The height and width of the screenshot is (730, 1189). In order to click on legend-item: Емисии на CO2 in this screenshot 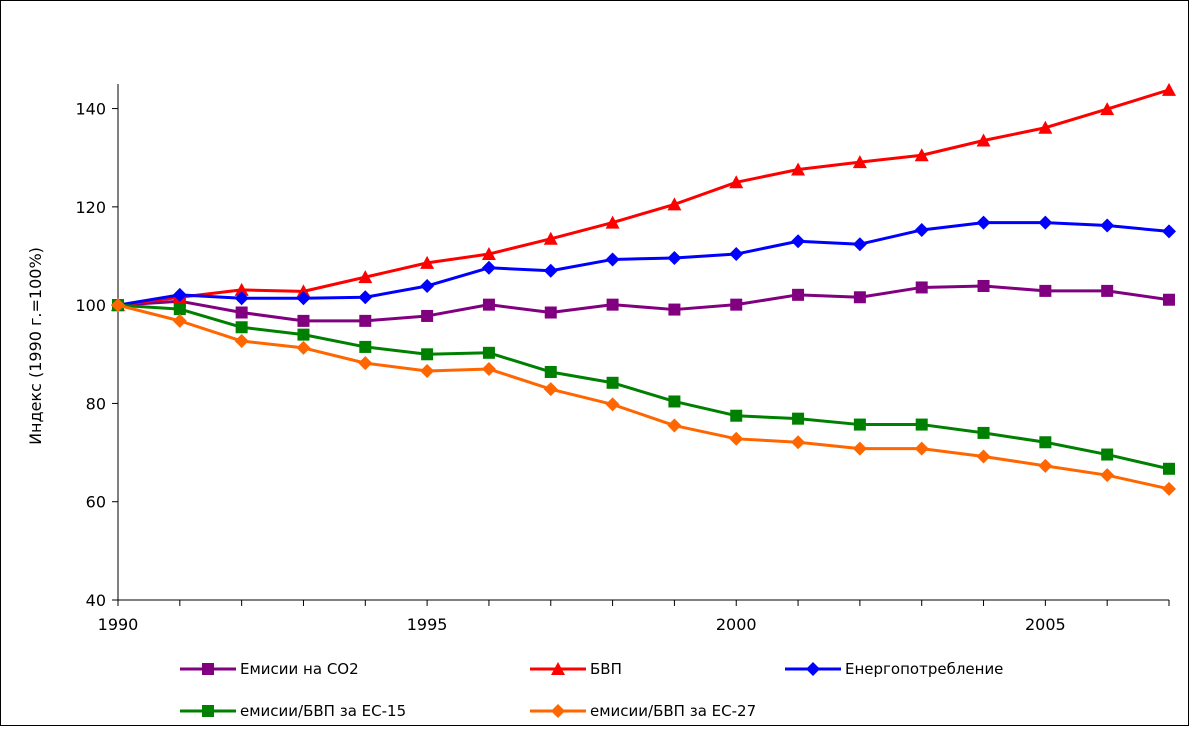, I will do `click(269, 669)`.